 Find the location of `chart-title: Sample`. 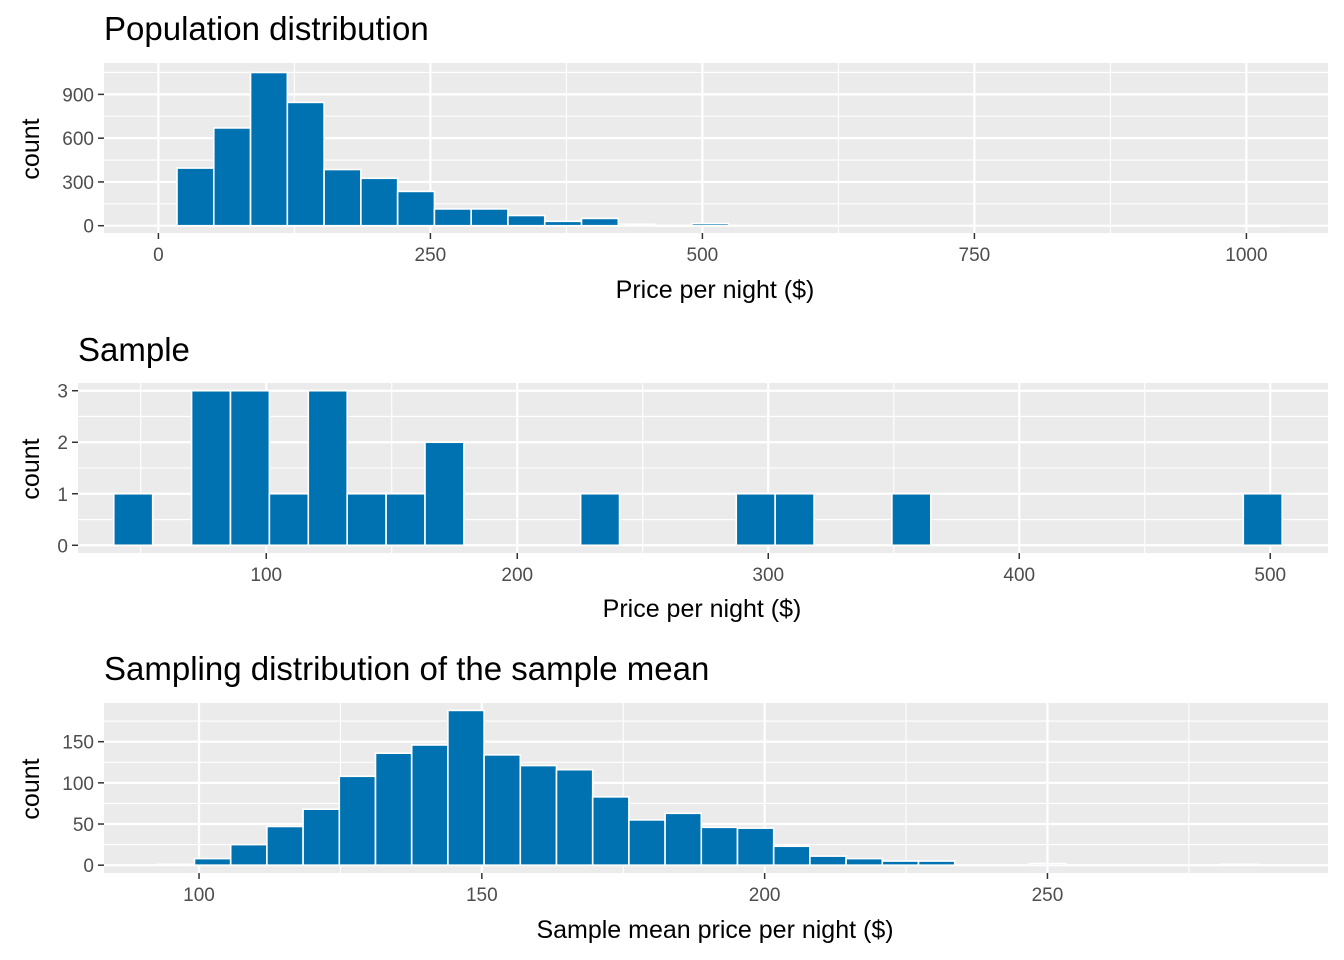

chart-title: Sample is located at coordinates (134, 349).